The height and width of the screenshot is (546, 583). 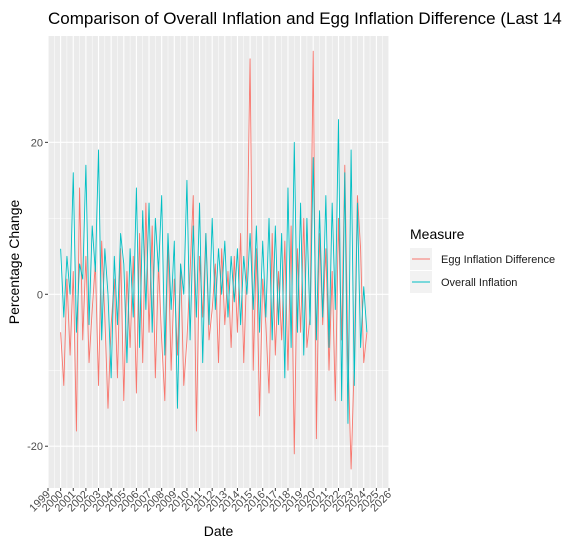 What do you see at coordinates (437, 234) in the screenshot?
I see `legend-title: Measure` at bounding box center [437, 234].